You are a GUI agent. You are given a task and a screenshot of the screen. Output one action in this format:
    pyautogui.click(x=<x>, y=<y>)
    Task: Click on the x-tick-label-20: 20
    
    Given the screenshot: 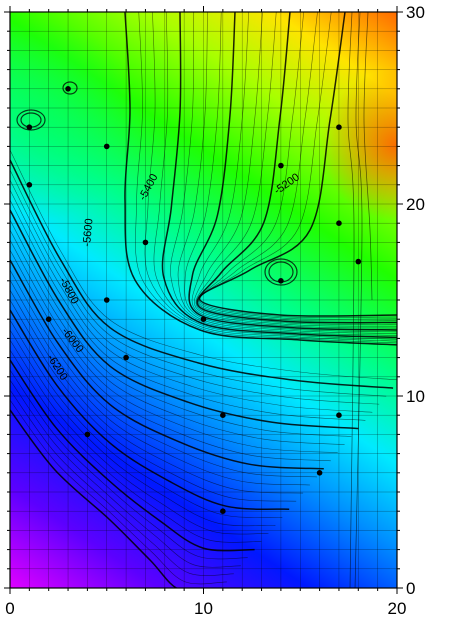 What is the action you would take?
    pyautogui.click(x=397, y=608)
    